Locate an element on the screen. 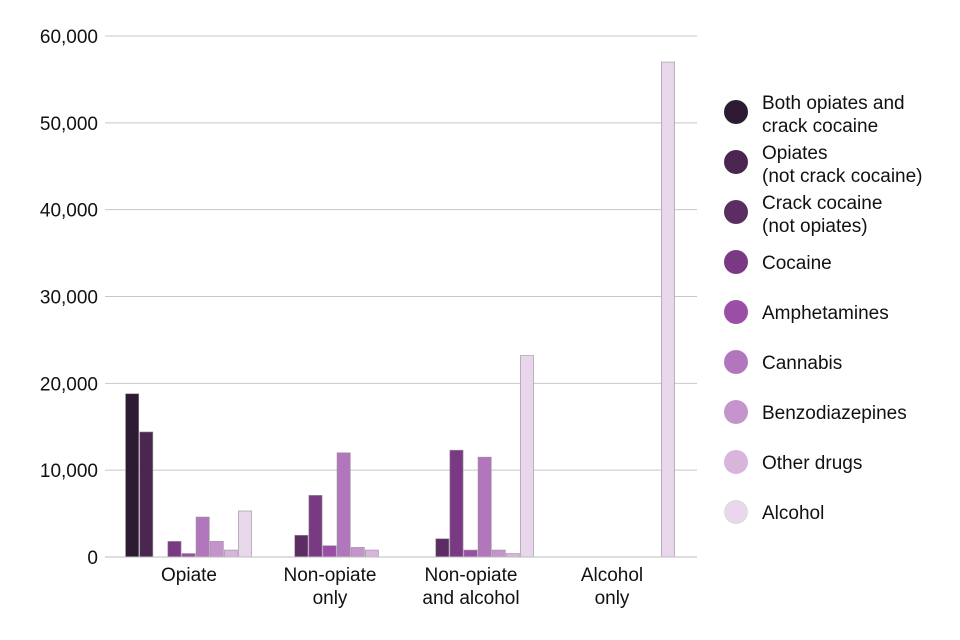 The height and width of the screenshot is (640, 960). y-tick-label: 10,000 is located at coordinates (69, 471).